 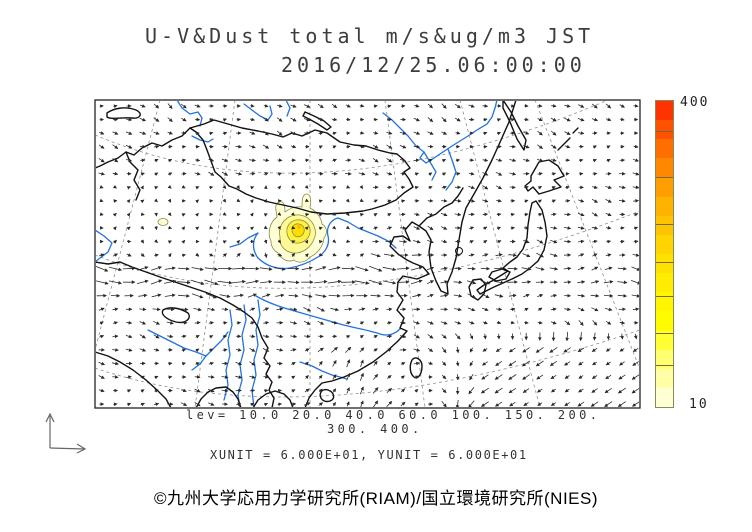 I want to click on vector-scale-arrows, so click(x=66, y=433).